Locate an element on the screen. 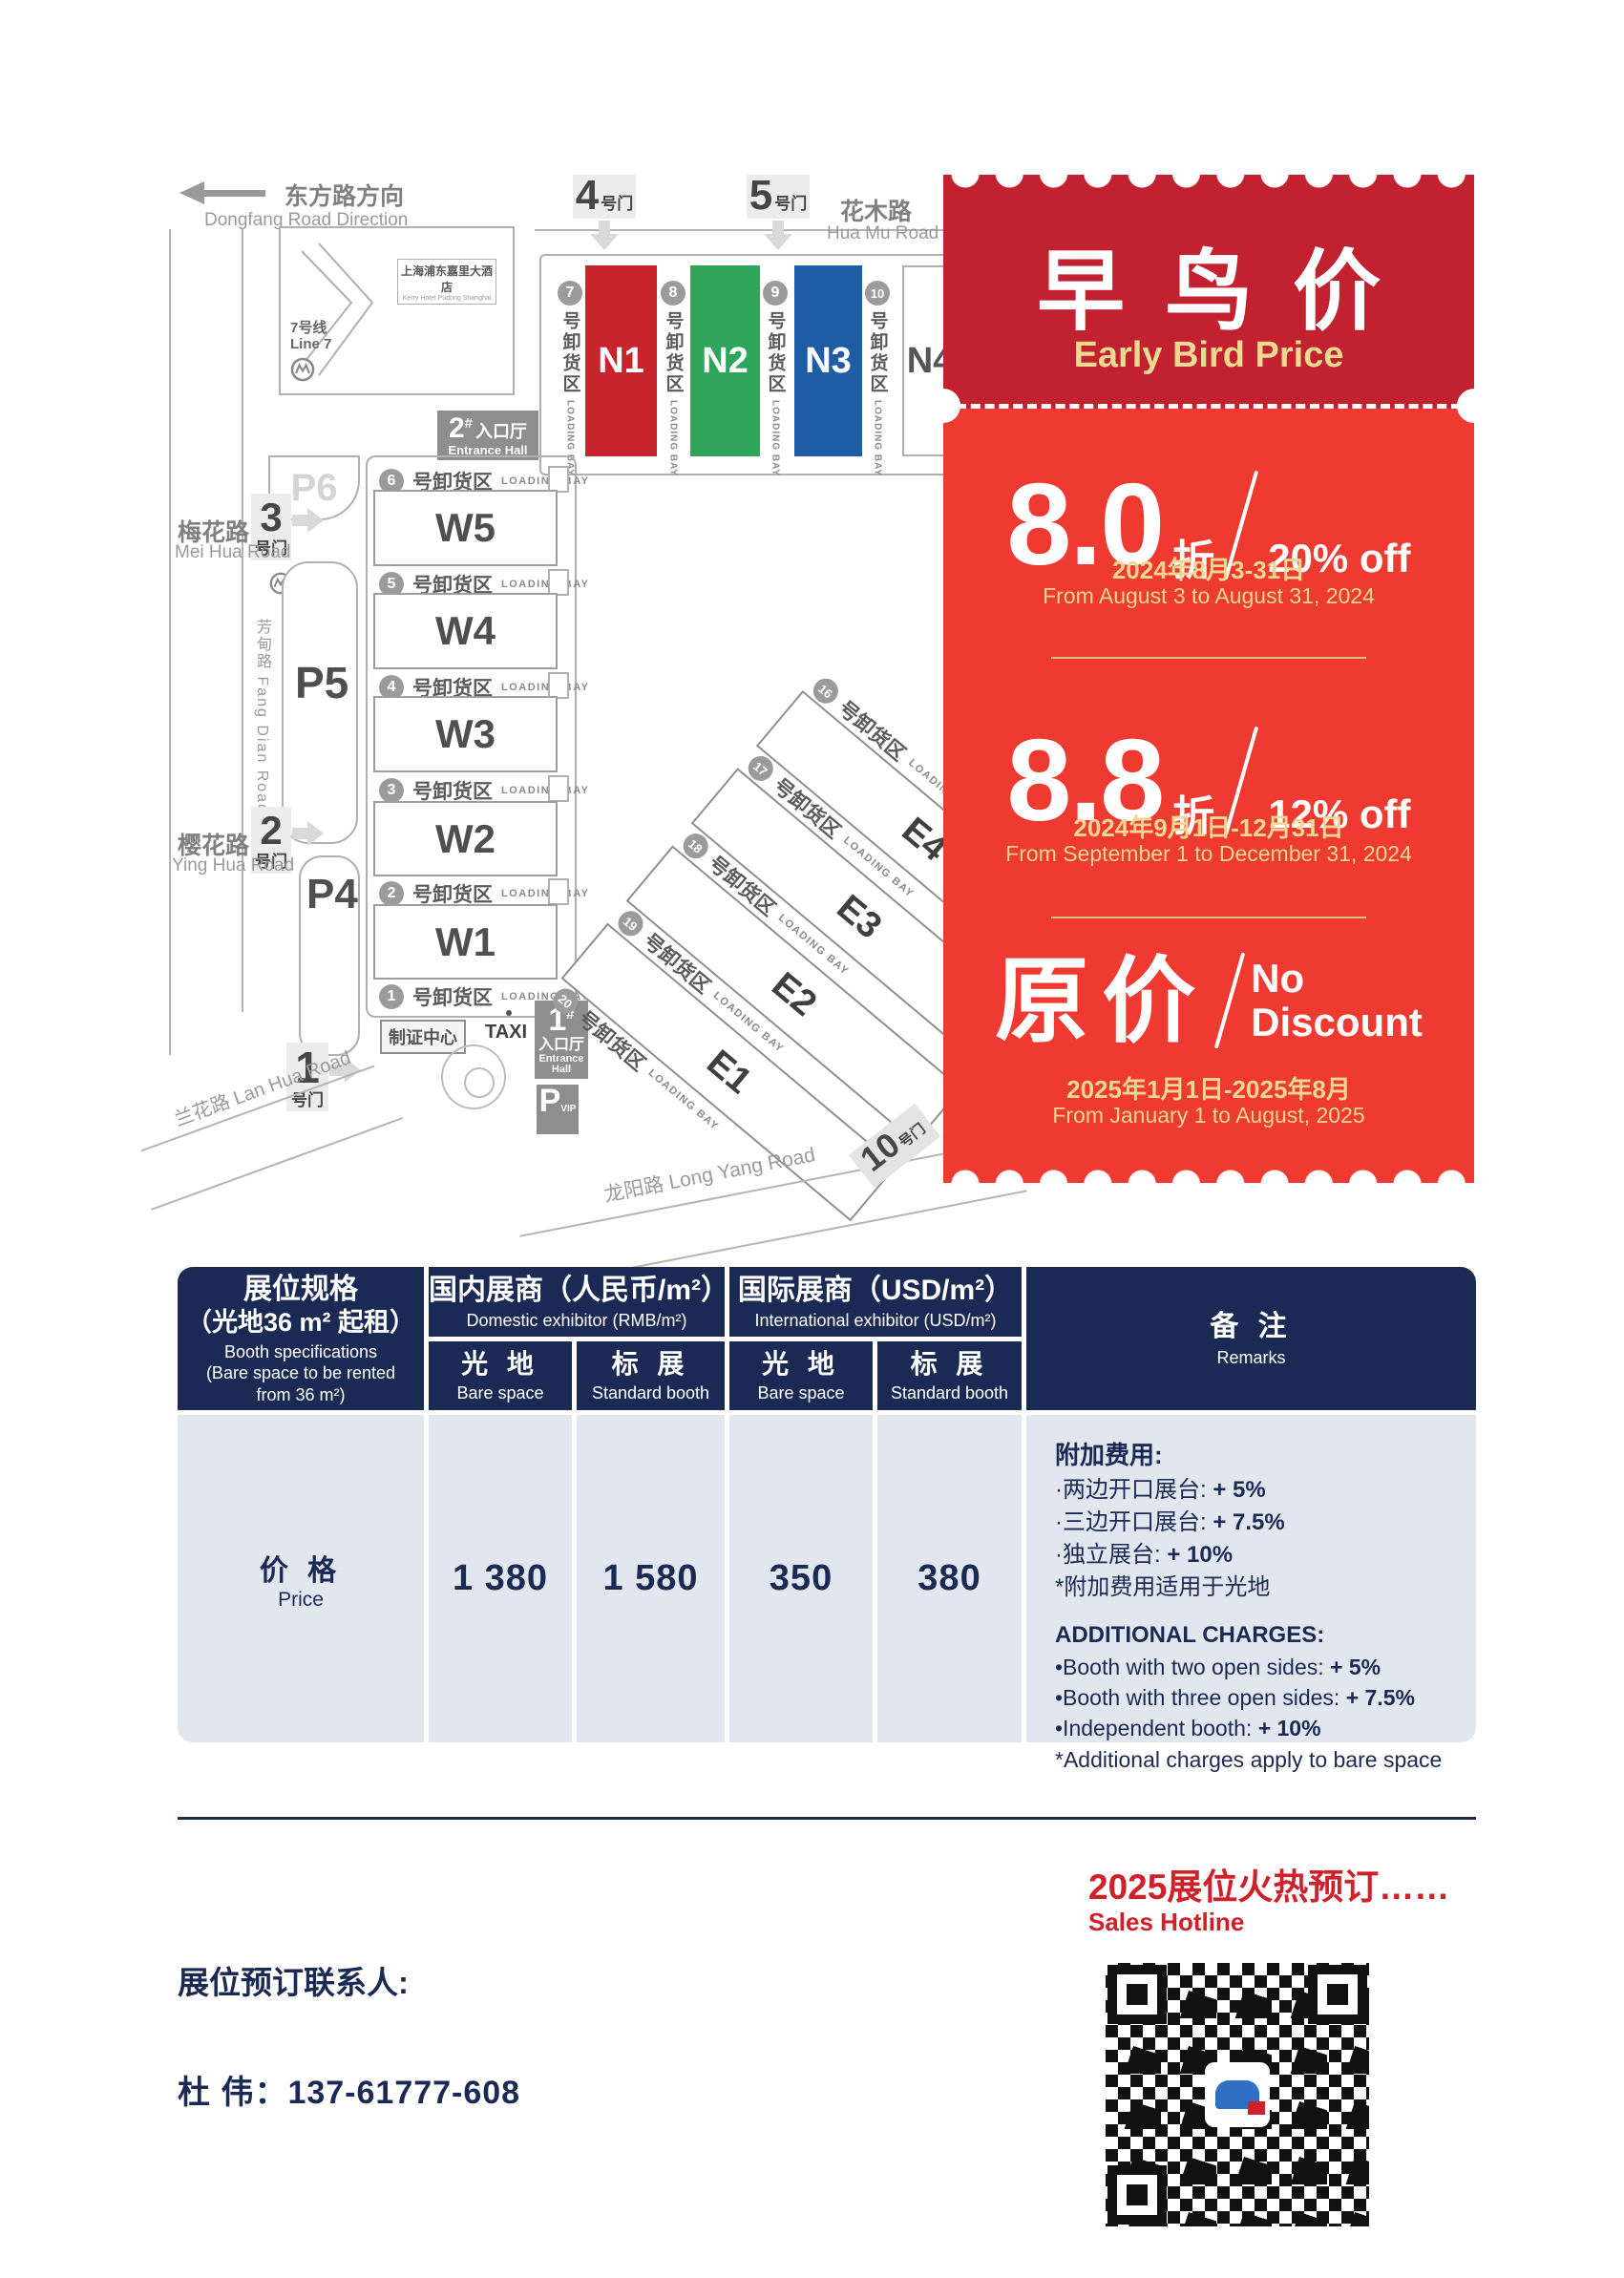 The height and width of the screenshot is (2278, 1624). meihua-road-en: Mei Hua Road is located at coordinates (233, 552).